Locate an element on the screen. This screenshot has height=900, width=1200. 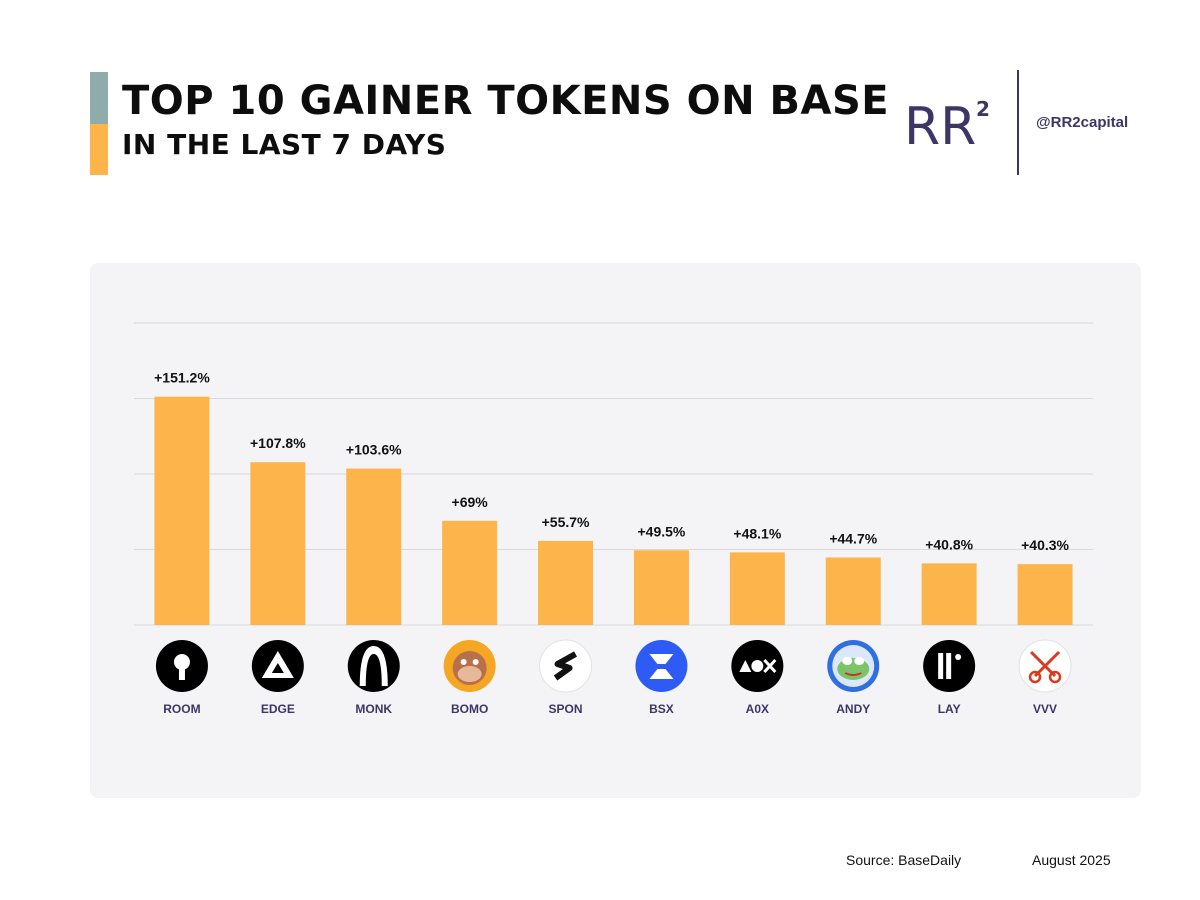
page-subtitle: IN THE LAST 7 DAYS is located at coordinates (284, 144).